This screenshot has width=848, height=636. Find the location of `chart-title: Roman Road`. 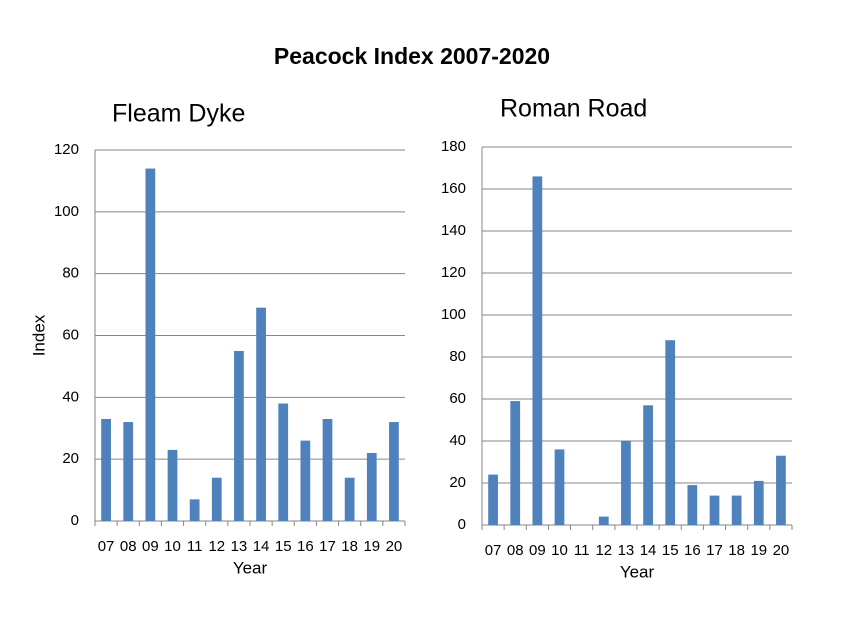

chart-title: Roman Road is located at coordinates (573, 109).